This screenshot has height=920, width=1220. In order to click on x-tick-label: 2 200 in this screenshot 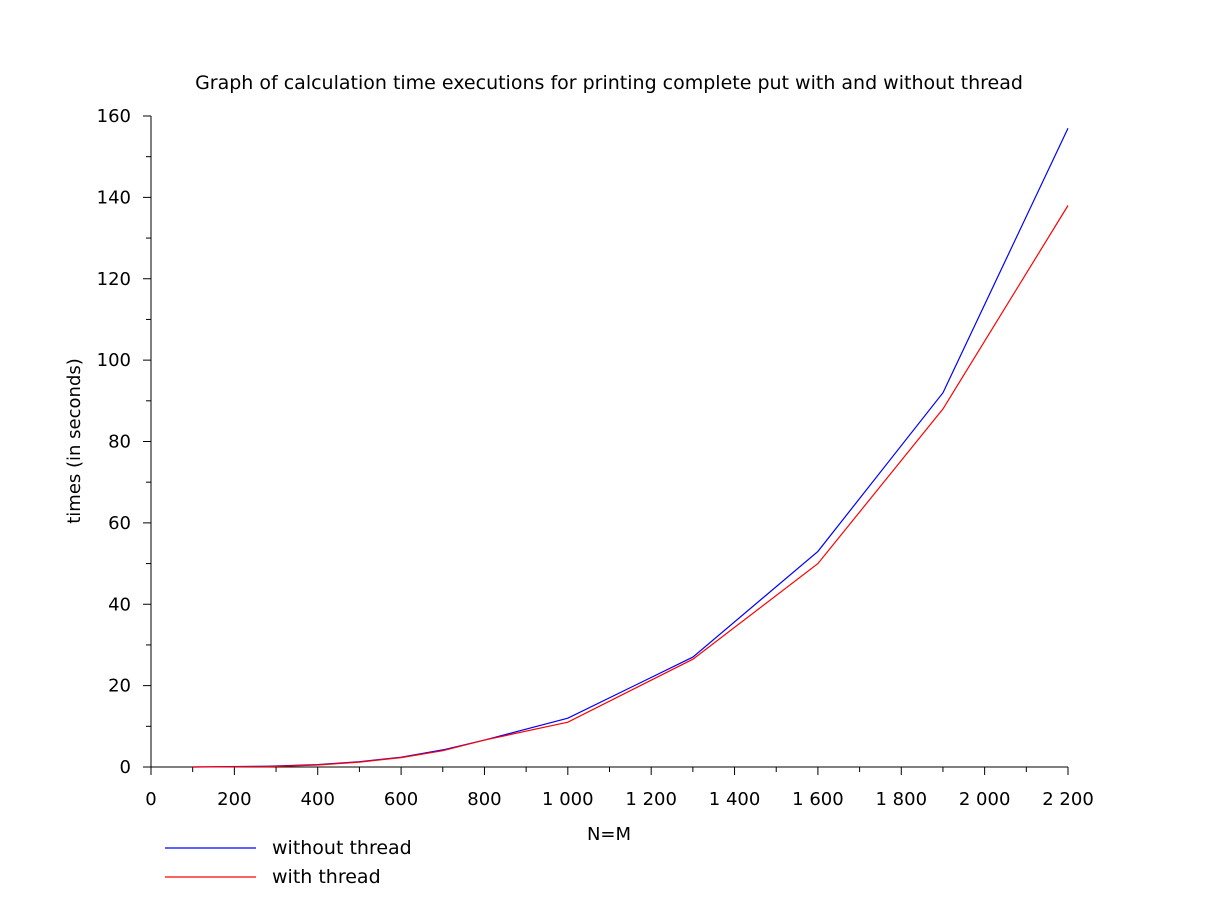, I will do `click(1068, 799)`.